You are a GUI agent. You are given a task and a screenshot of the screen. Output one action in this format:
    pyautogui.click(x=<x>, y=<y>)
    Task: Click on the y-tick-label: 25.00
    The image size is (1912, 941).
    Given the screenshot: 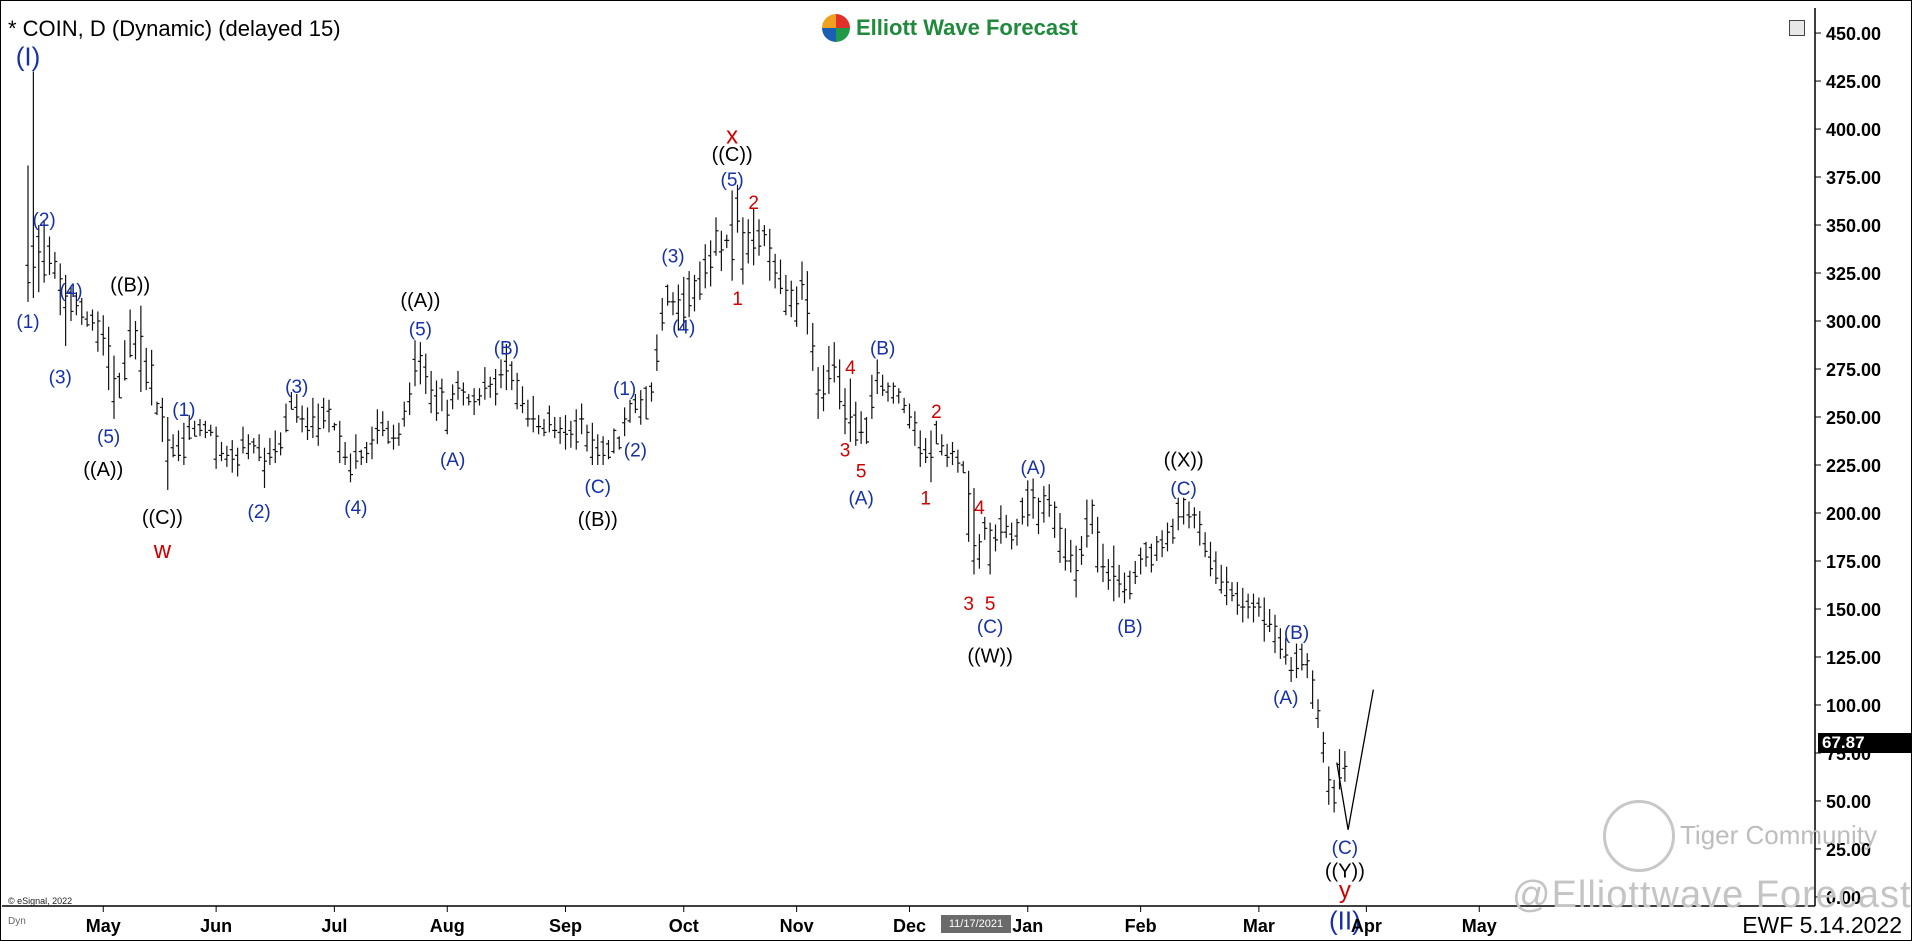 What is the action you would take?
    pyautogui.click(x=1848, y=850)
    